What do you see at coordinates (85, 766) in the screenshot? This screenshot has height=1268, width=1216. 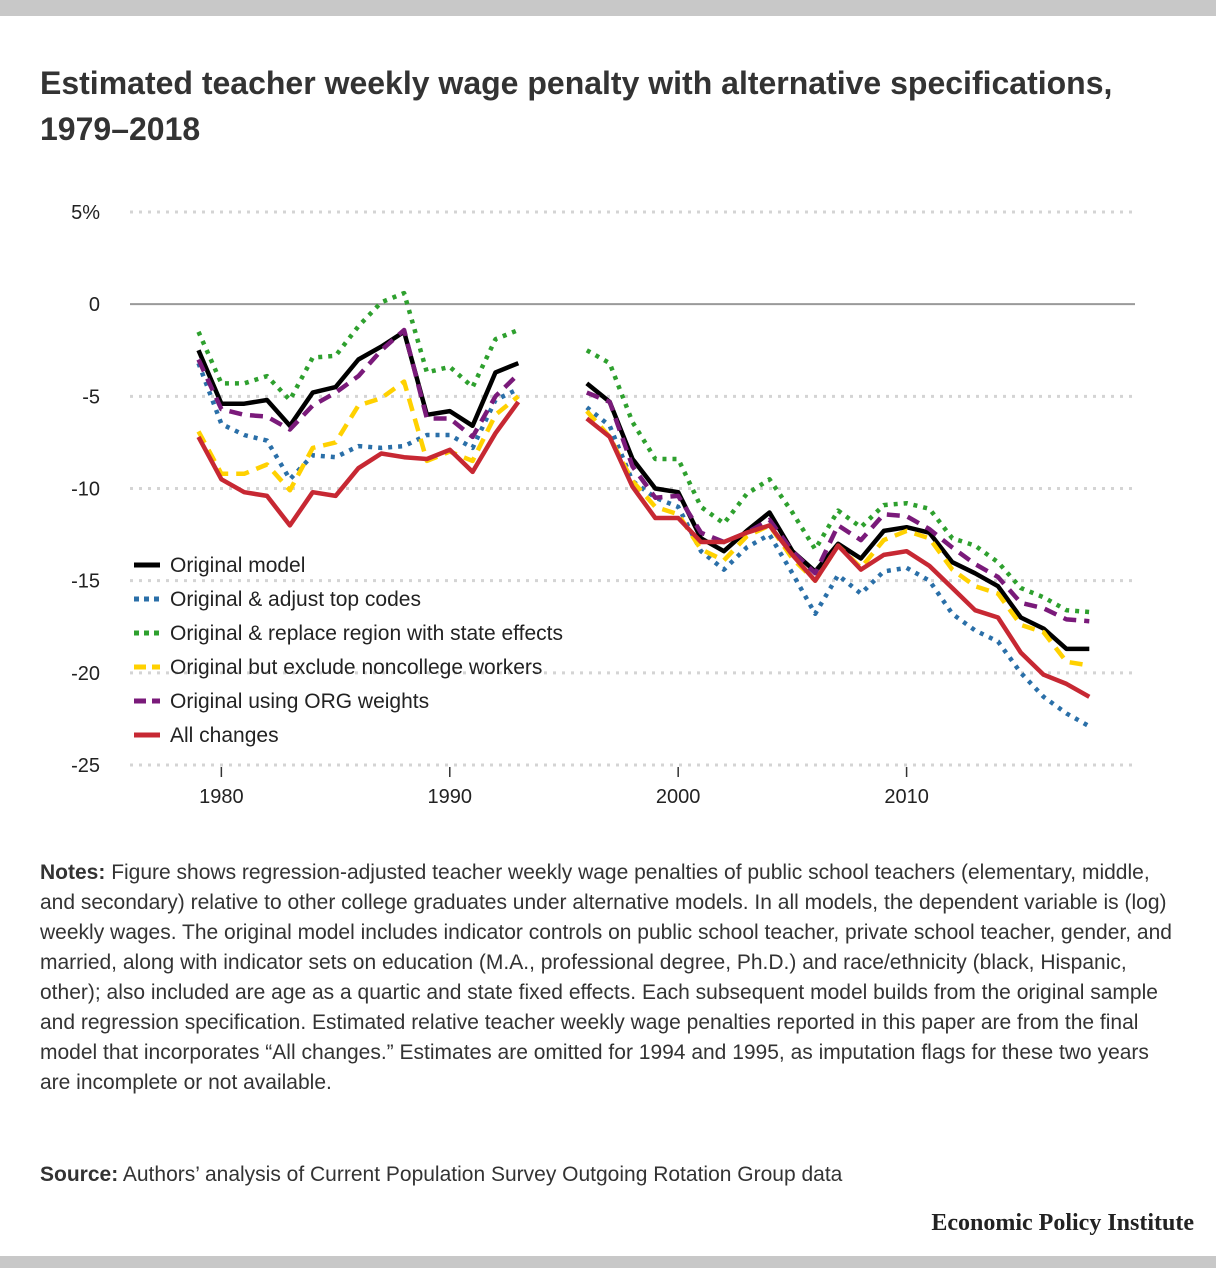 I see `y-tick-label: -25` at bounding box center [85, 766].